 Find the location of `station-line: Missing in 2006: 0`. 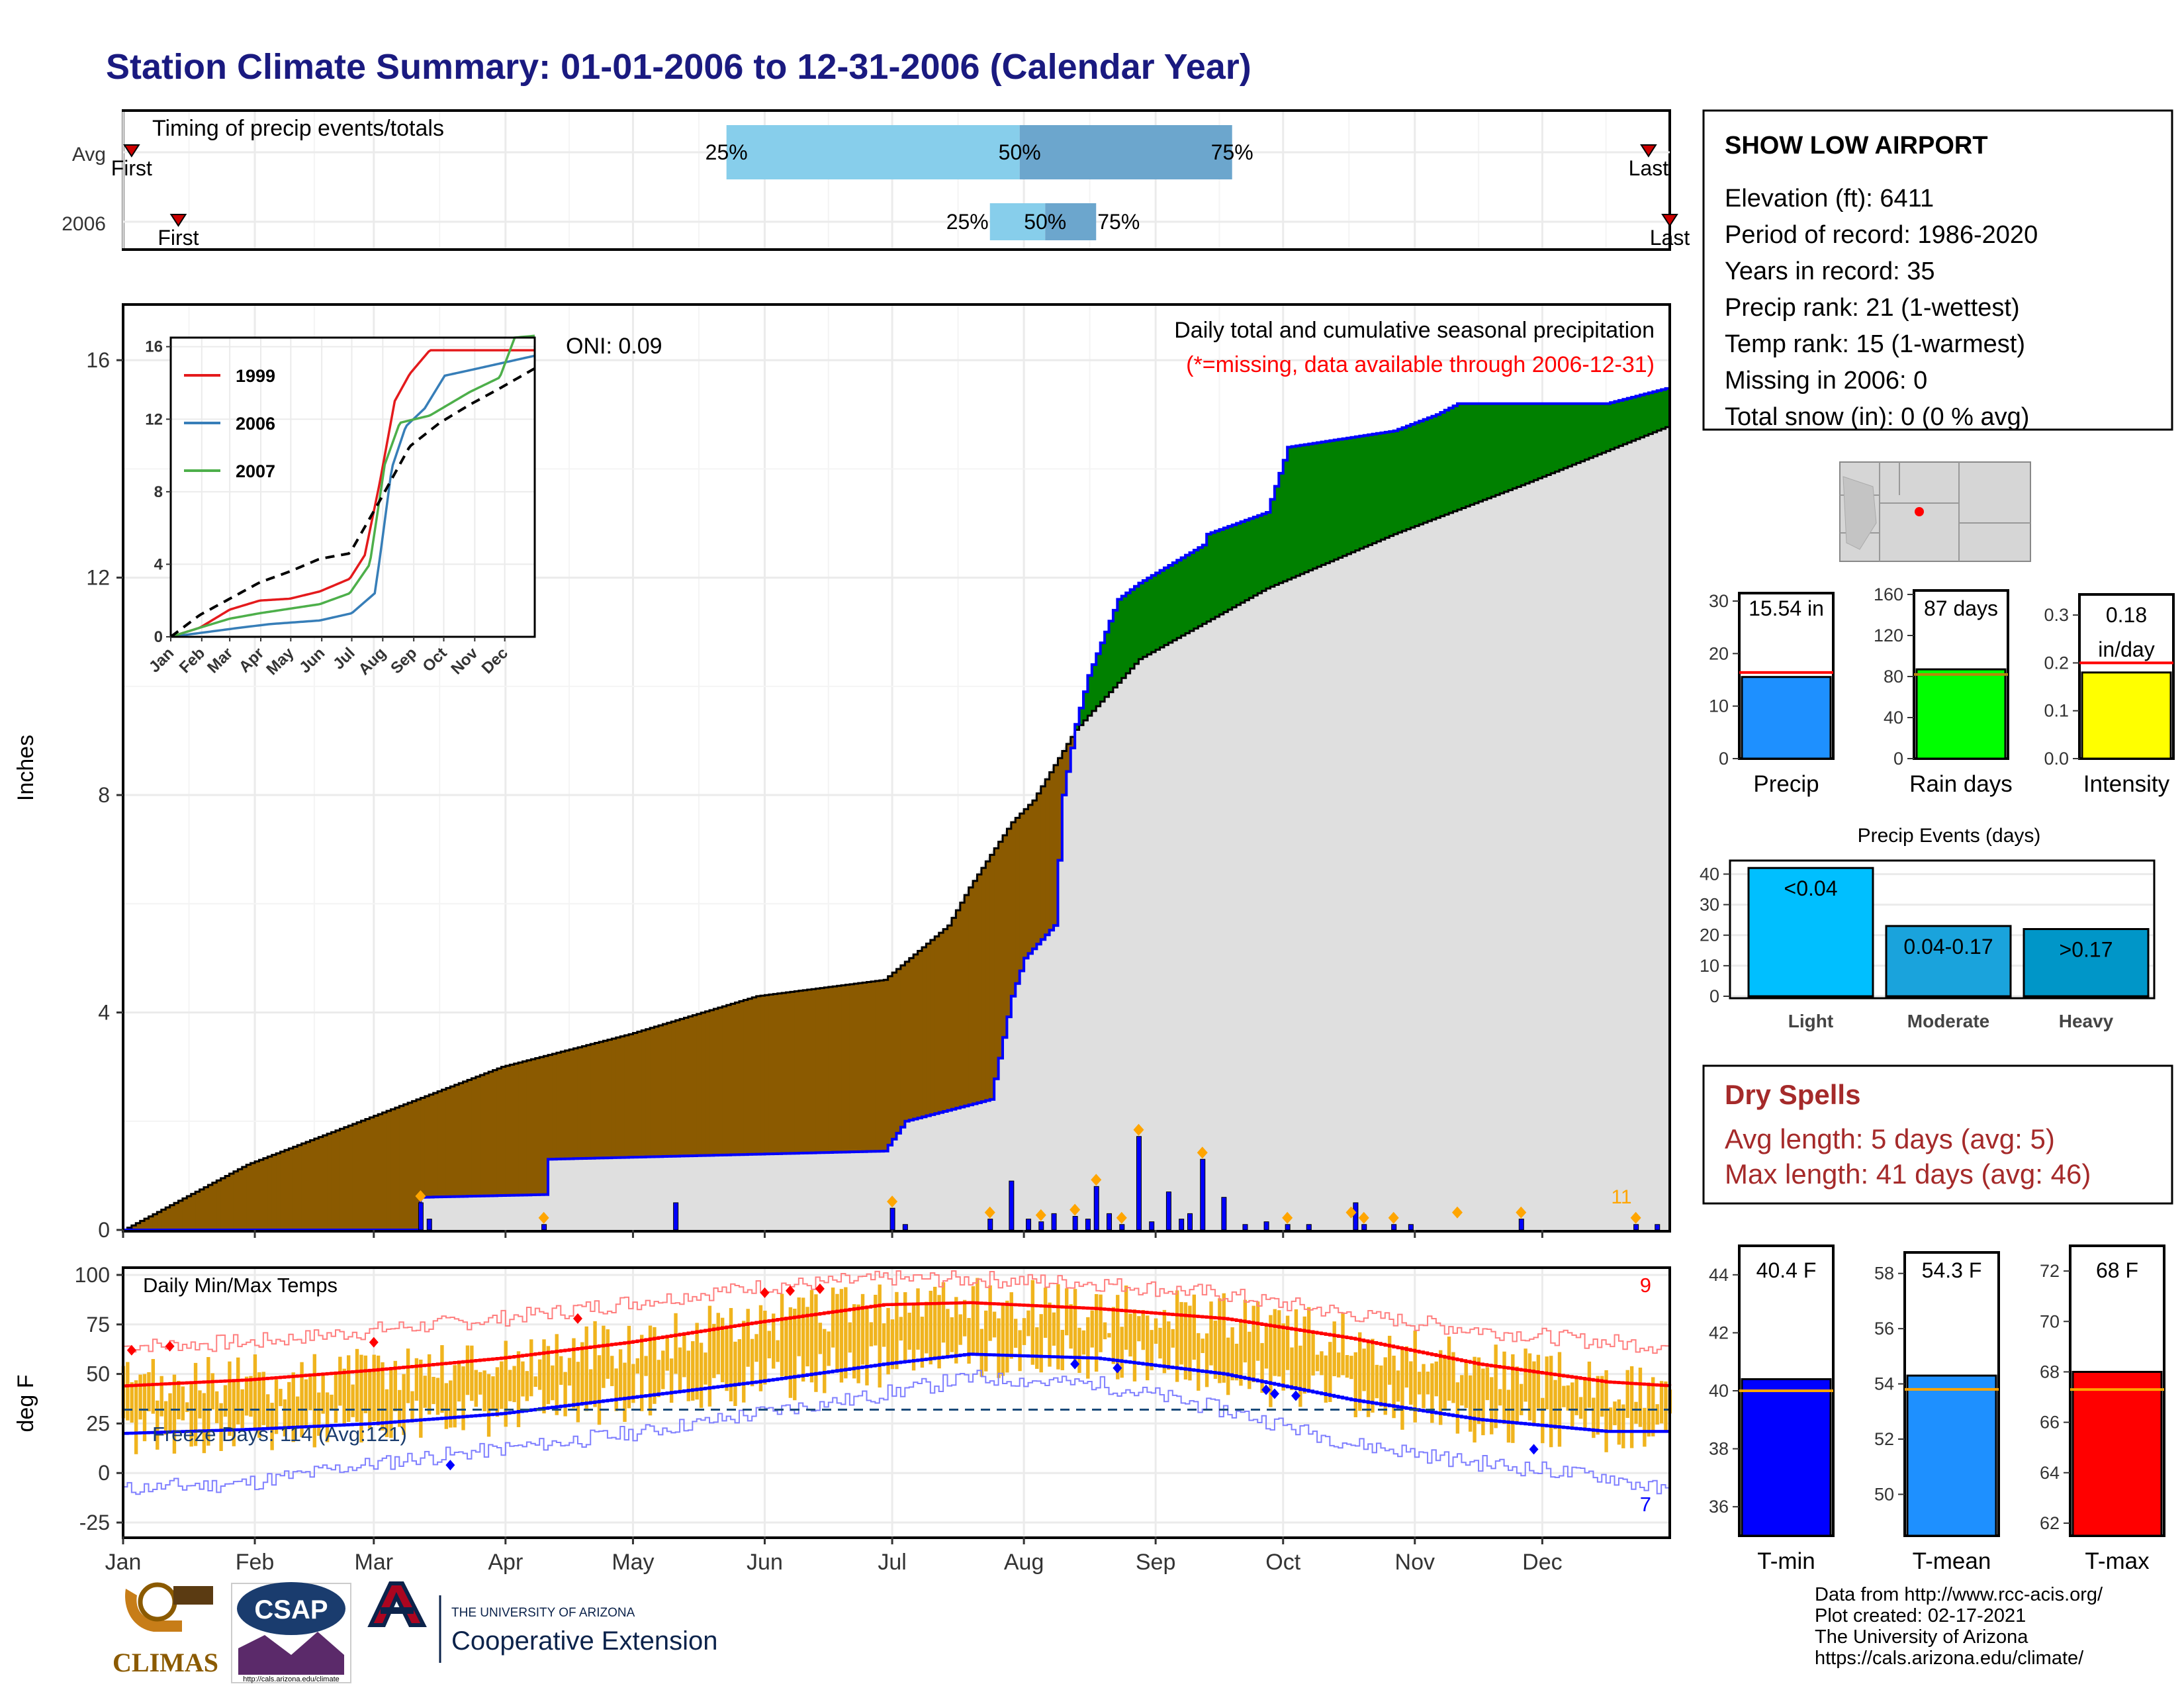

station-line: Missing in 2006: 0 is located at coordinates (1826, 381).